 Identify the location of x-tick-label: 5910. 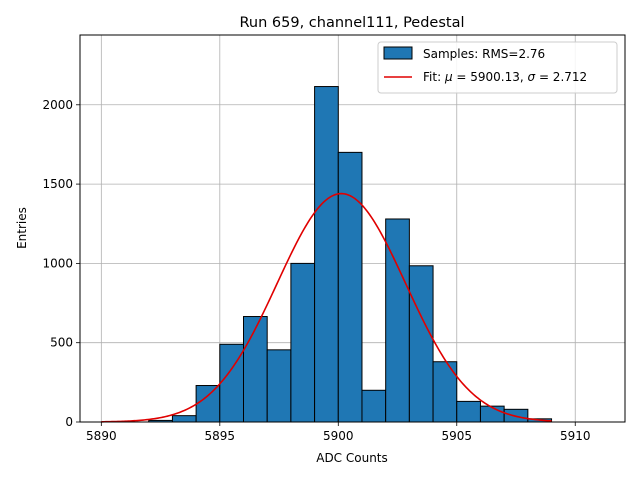
(575, 436).